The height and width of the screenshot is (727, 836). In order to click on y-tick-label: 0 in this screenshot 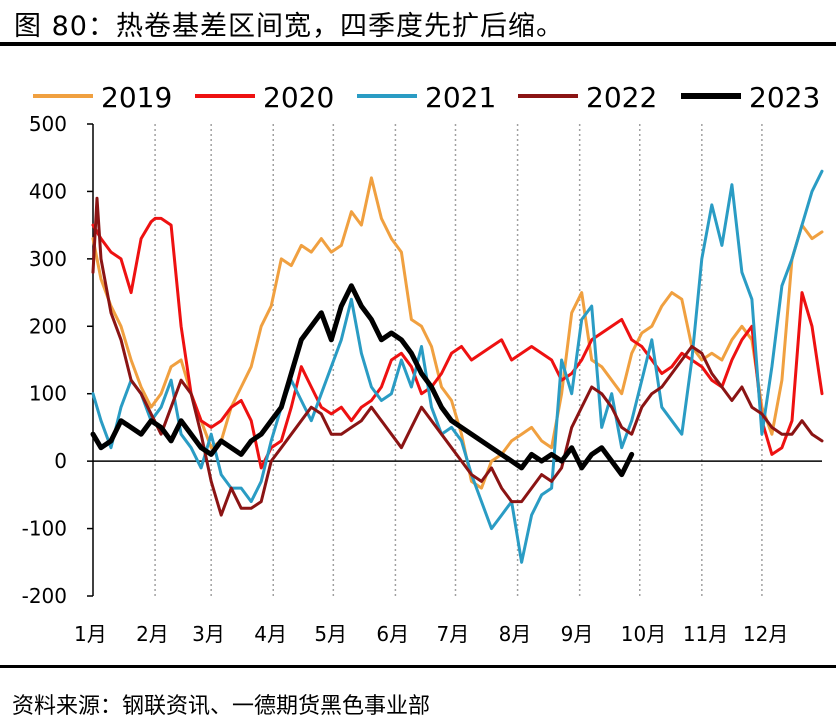, I will do `click(60, 461)`.